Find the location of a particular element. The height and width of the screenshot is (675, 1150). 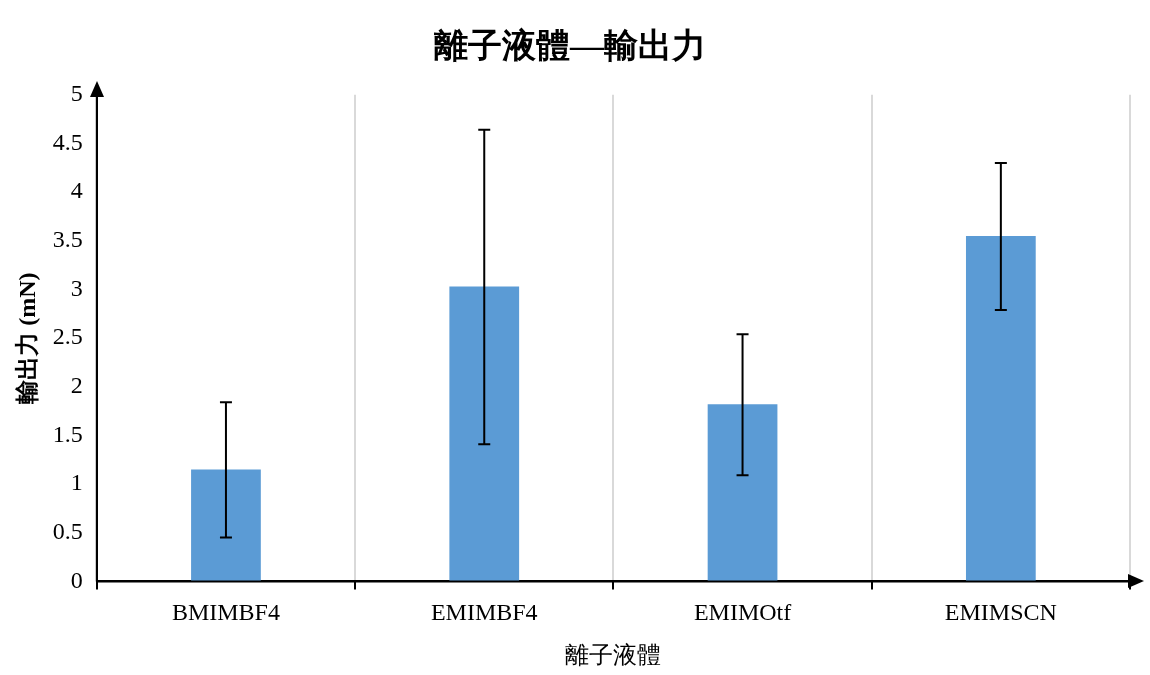

x-axis-title: 離子液體 is located at coordinates (613, 654).